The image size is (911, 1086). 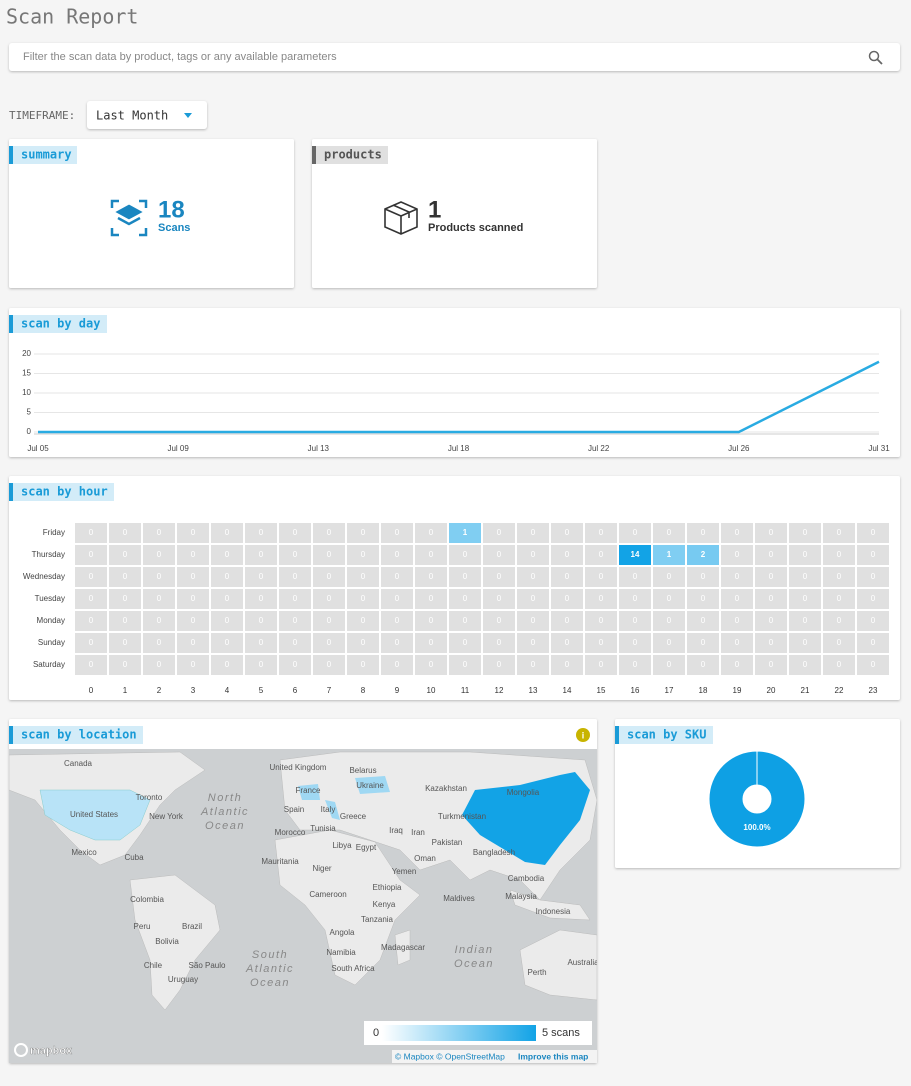 I want to click on tag-bar, so click(x=11, y=735).